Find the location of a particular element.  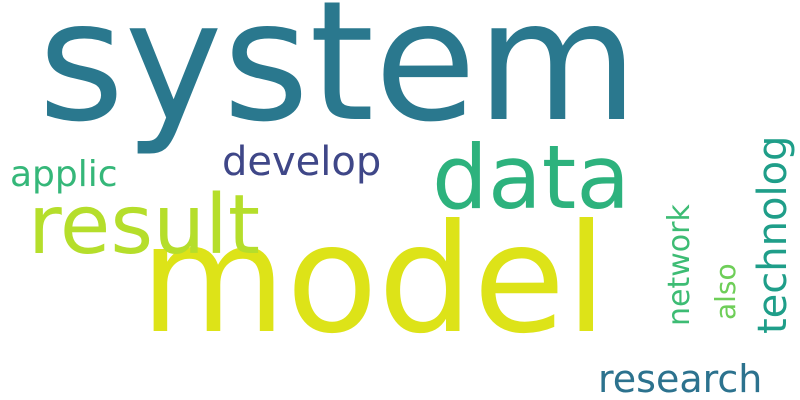

word-technolog: technolog is located at coordinates (773, 234).